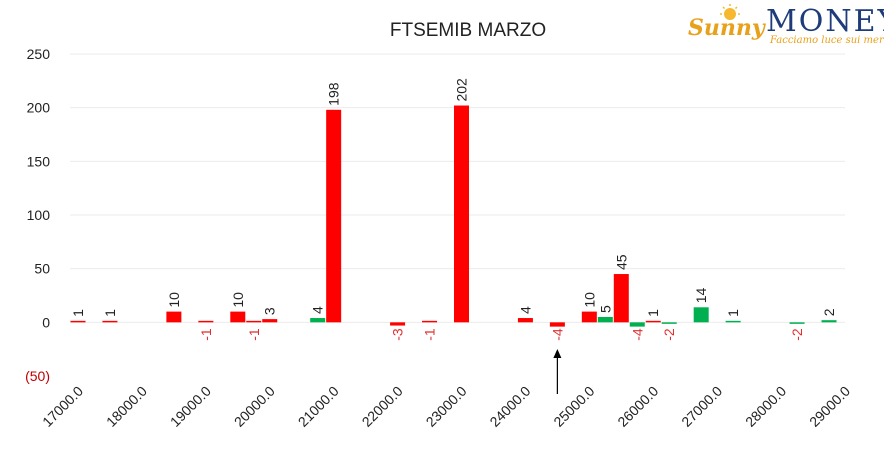 The width and height of the screenshot is (889, 462). What do you see at coordinates (62, 406) in the screenshot?
I see `x-tick-label: 17000.0` at bounding box center [62, 406].